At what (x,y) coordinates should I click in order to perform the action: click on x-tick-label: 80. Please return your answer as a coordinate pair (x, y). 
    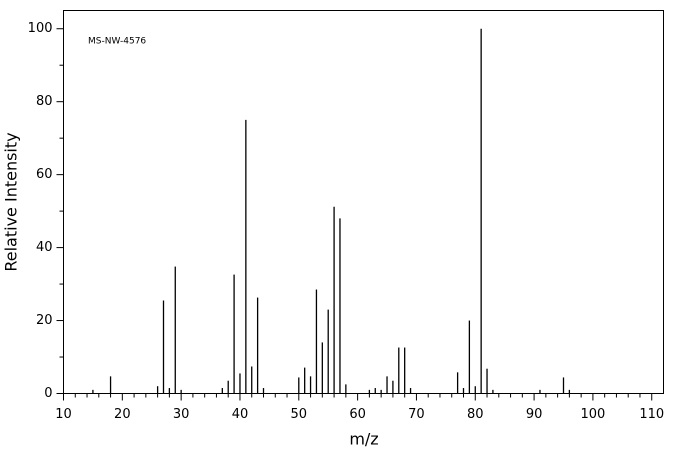
    Looking at the image, I should click on (475, 414).